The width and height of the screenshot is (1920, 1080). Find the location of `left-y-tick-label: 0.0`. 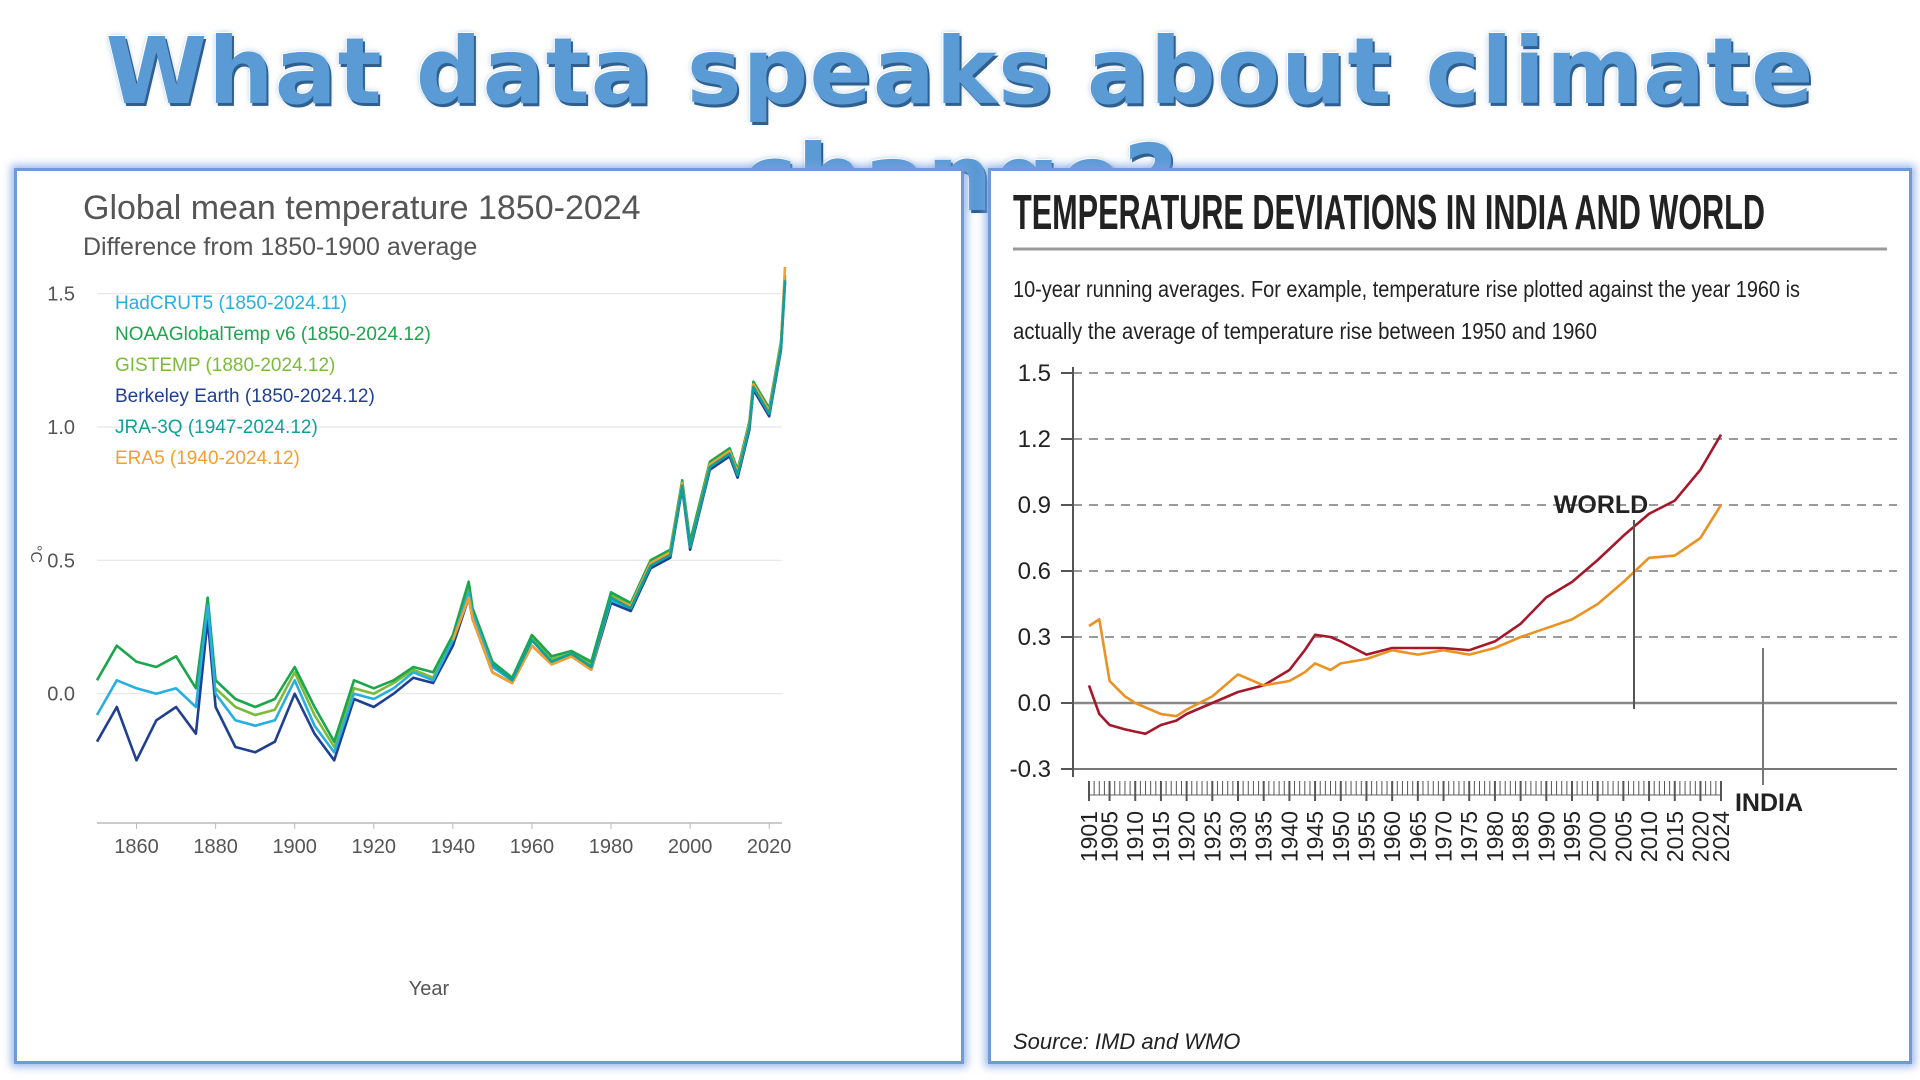

left-y-tick-label: 0.0 is located at coordinates (61, 695).